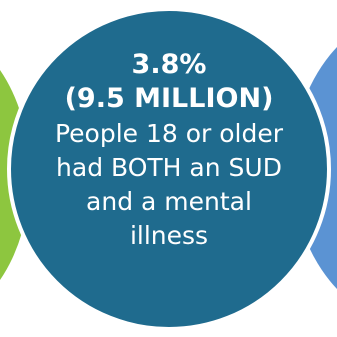  What do you see at coordinates (169, 64) in the screenshot?
I see `stat-percent: 3.8%` at bounding box center [169, 64].